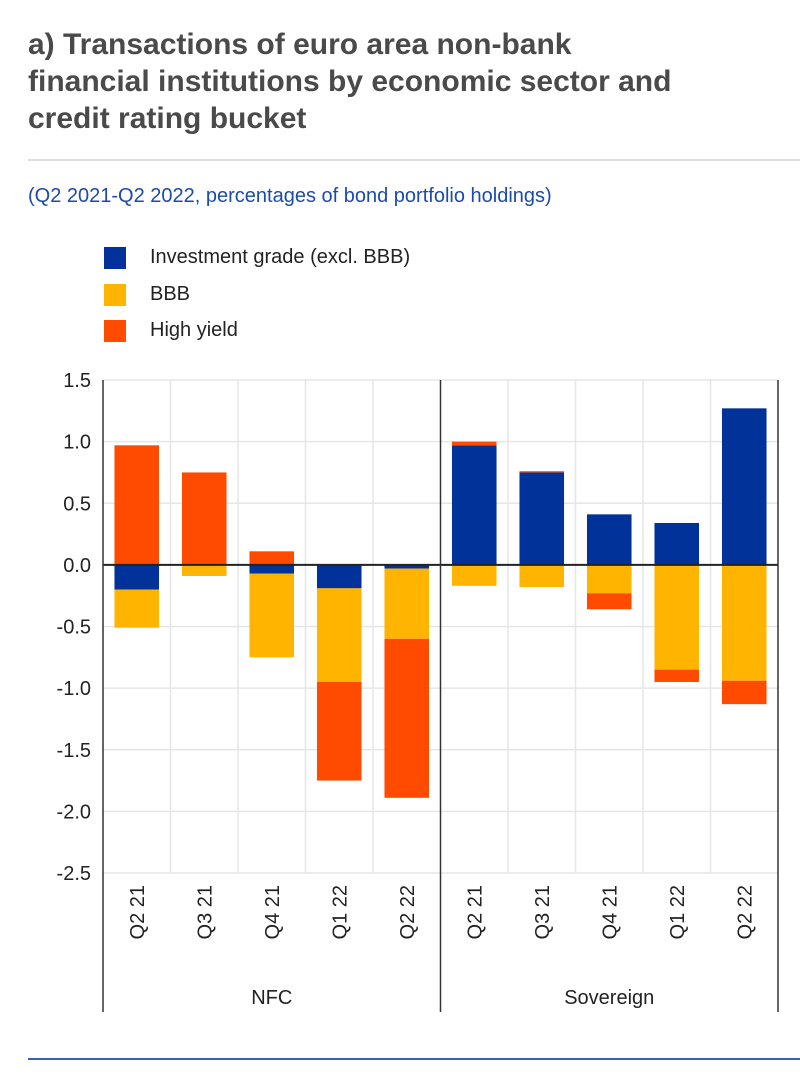 This screenshot has width=800, height=1080. Describe the element at coordinates (280, 257) in the screenshot. I see `legend-label: Investment grade (excl. BBB)` at that location.